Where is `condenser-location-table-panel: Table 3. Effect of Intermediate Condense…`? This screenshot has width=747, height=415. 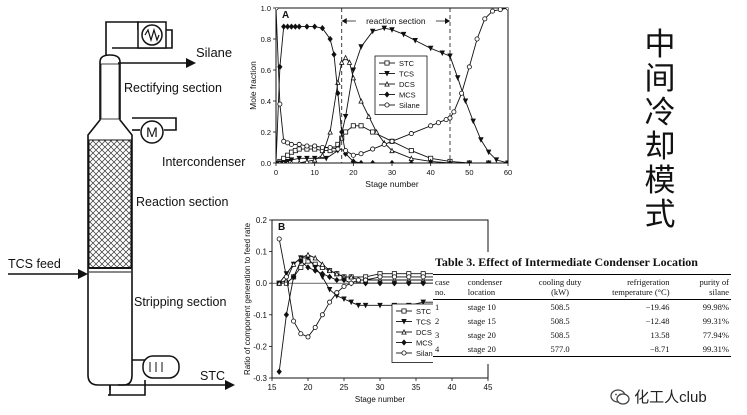 condenser-location-table-panel: Table 3. Effect of Intermediate Condense… is located at coordinates (583, 308).